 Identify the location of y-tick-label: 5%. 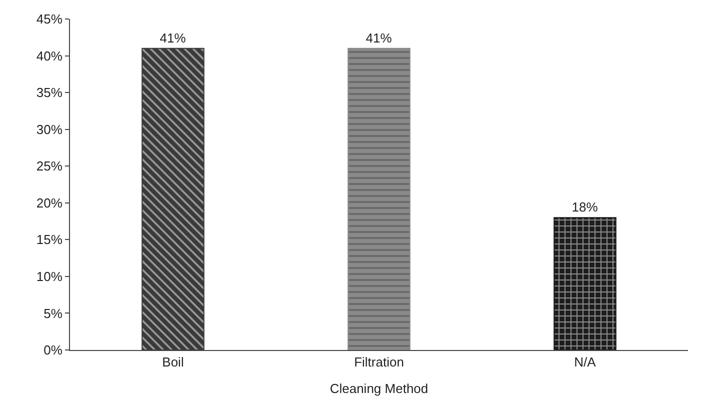
(53, 313).